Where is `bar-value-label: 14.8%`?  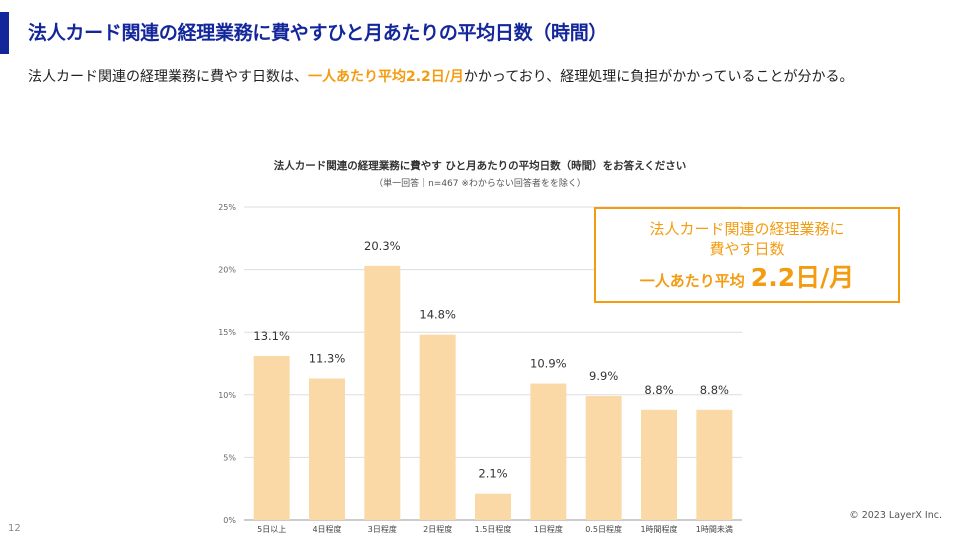
bar-value-label: 14.8% is located at coordinates (437, 315).